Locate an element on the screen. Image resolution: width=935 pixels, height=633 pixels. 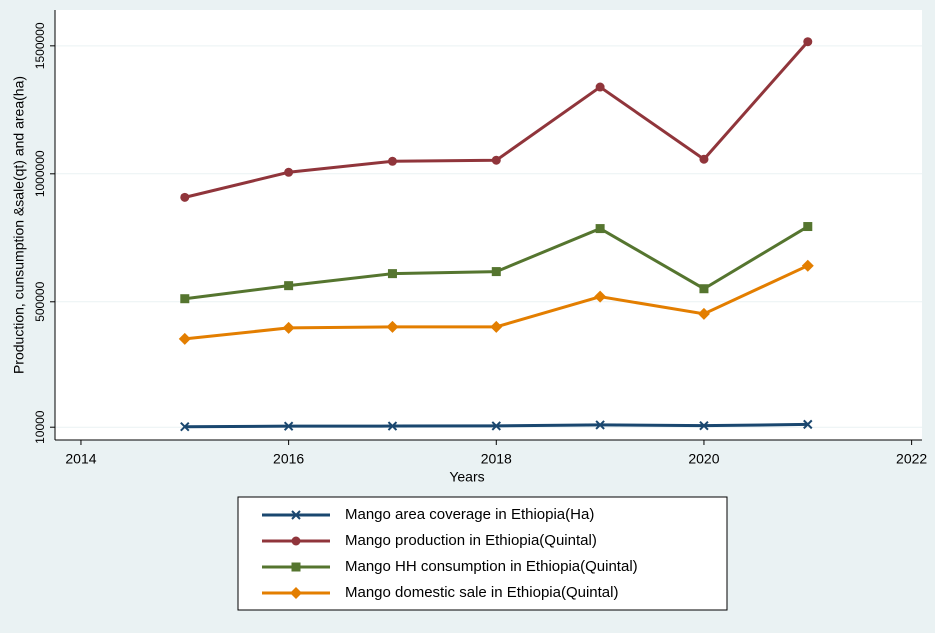
y-tick-label: 10000 is located at coordinates (40, 427).